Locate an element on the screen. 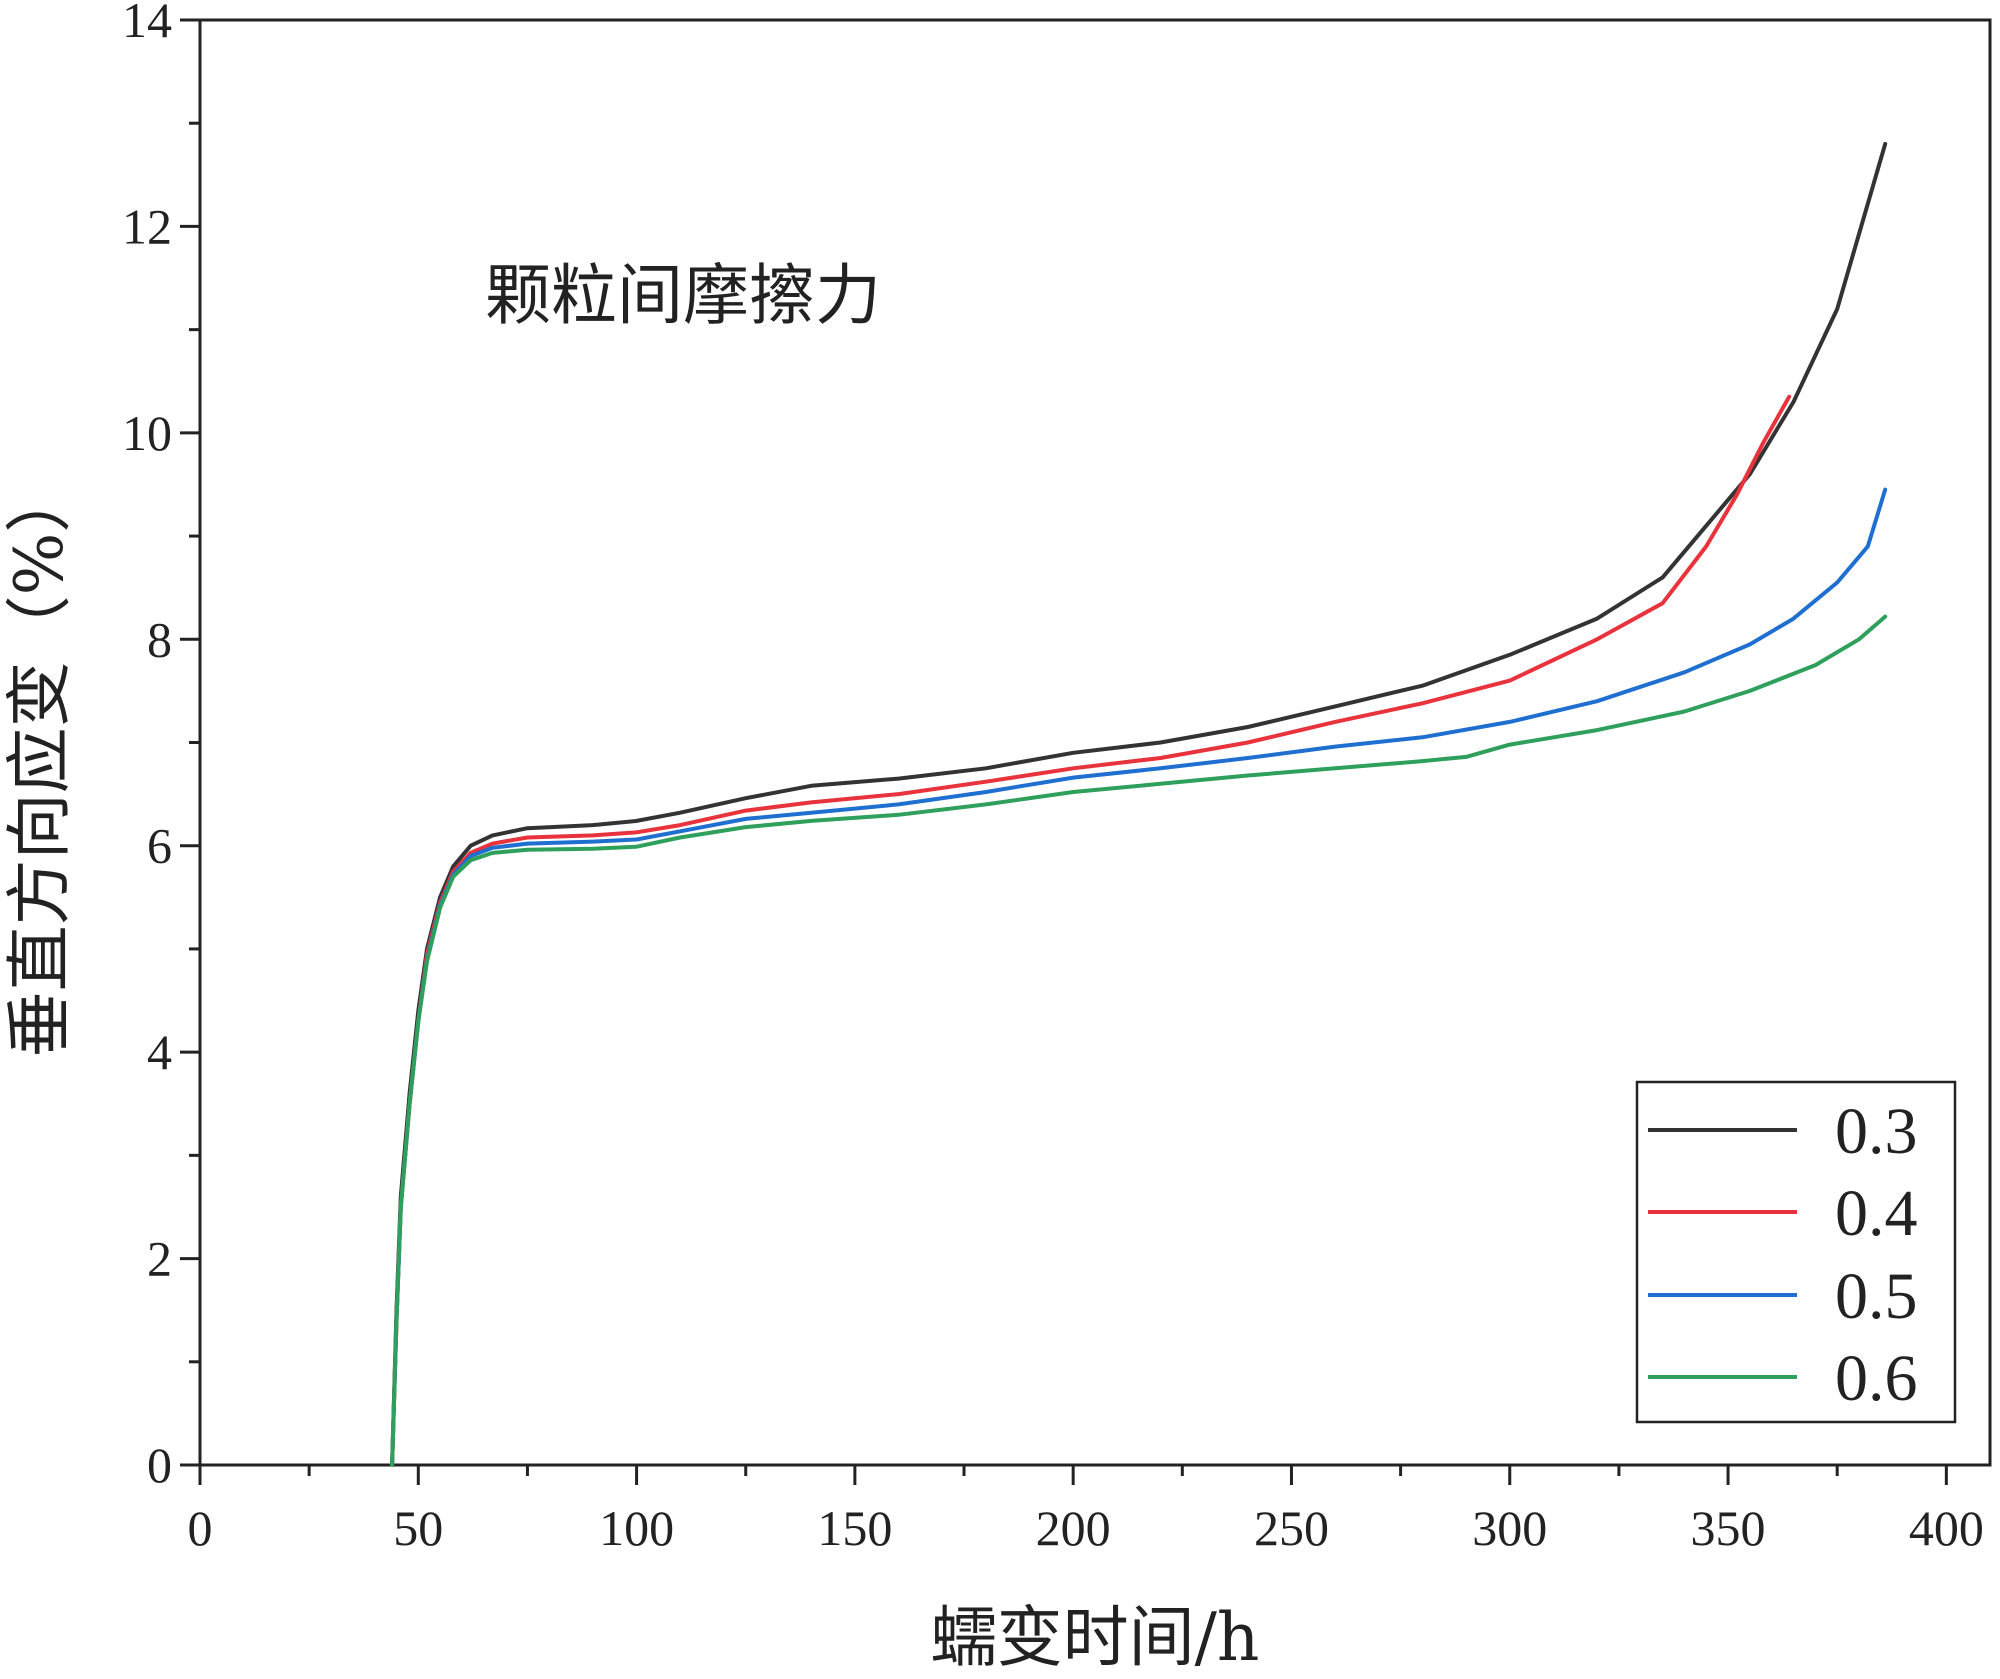 This screenshot has height=1679, width=2000. y-tick-label-4: 4 is located at coordinates (159, 1052).